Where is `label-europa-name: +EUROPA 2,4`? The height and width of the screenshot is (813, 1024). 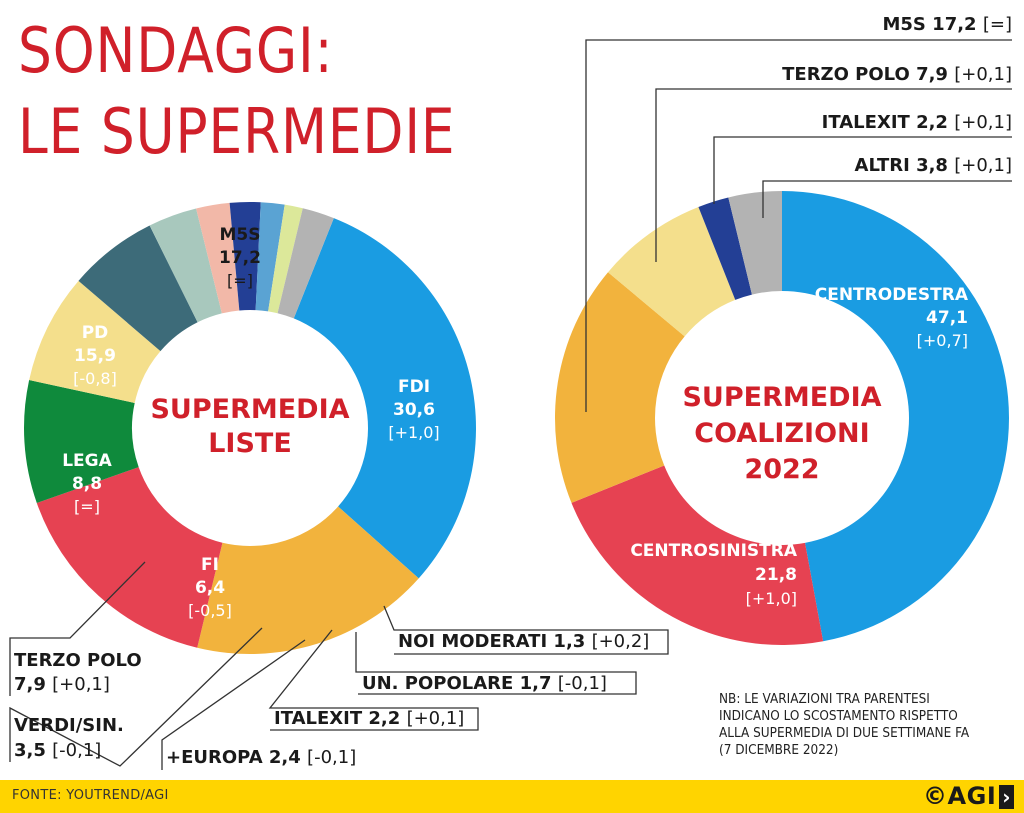 label-europa-name: +EUROPA 2,4 is located at coordinates (236, 757).